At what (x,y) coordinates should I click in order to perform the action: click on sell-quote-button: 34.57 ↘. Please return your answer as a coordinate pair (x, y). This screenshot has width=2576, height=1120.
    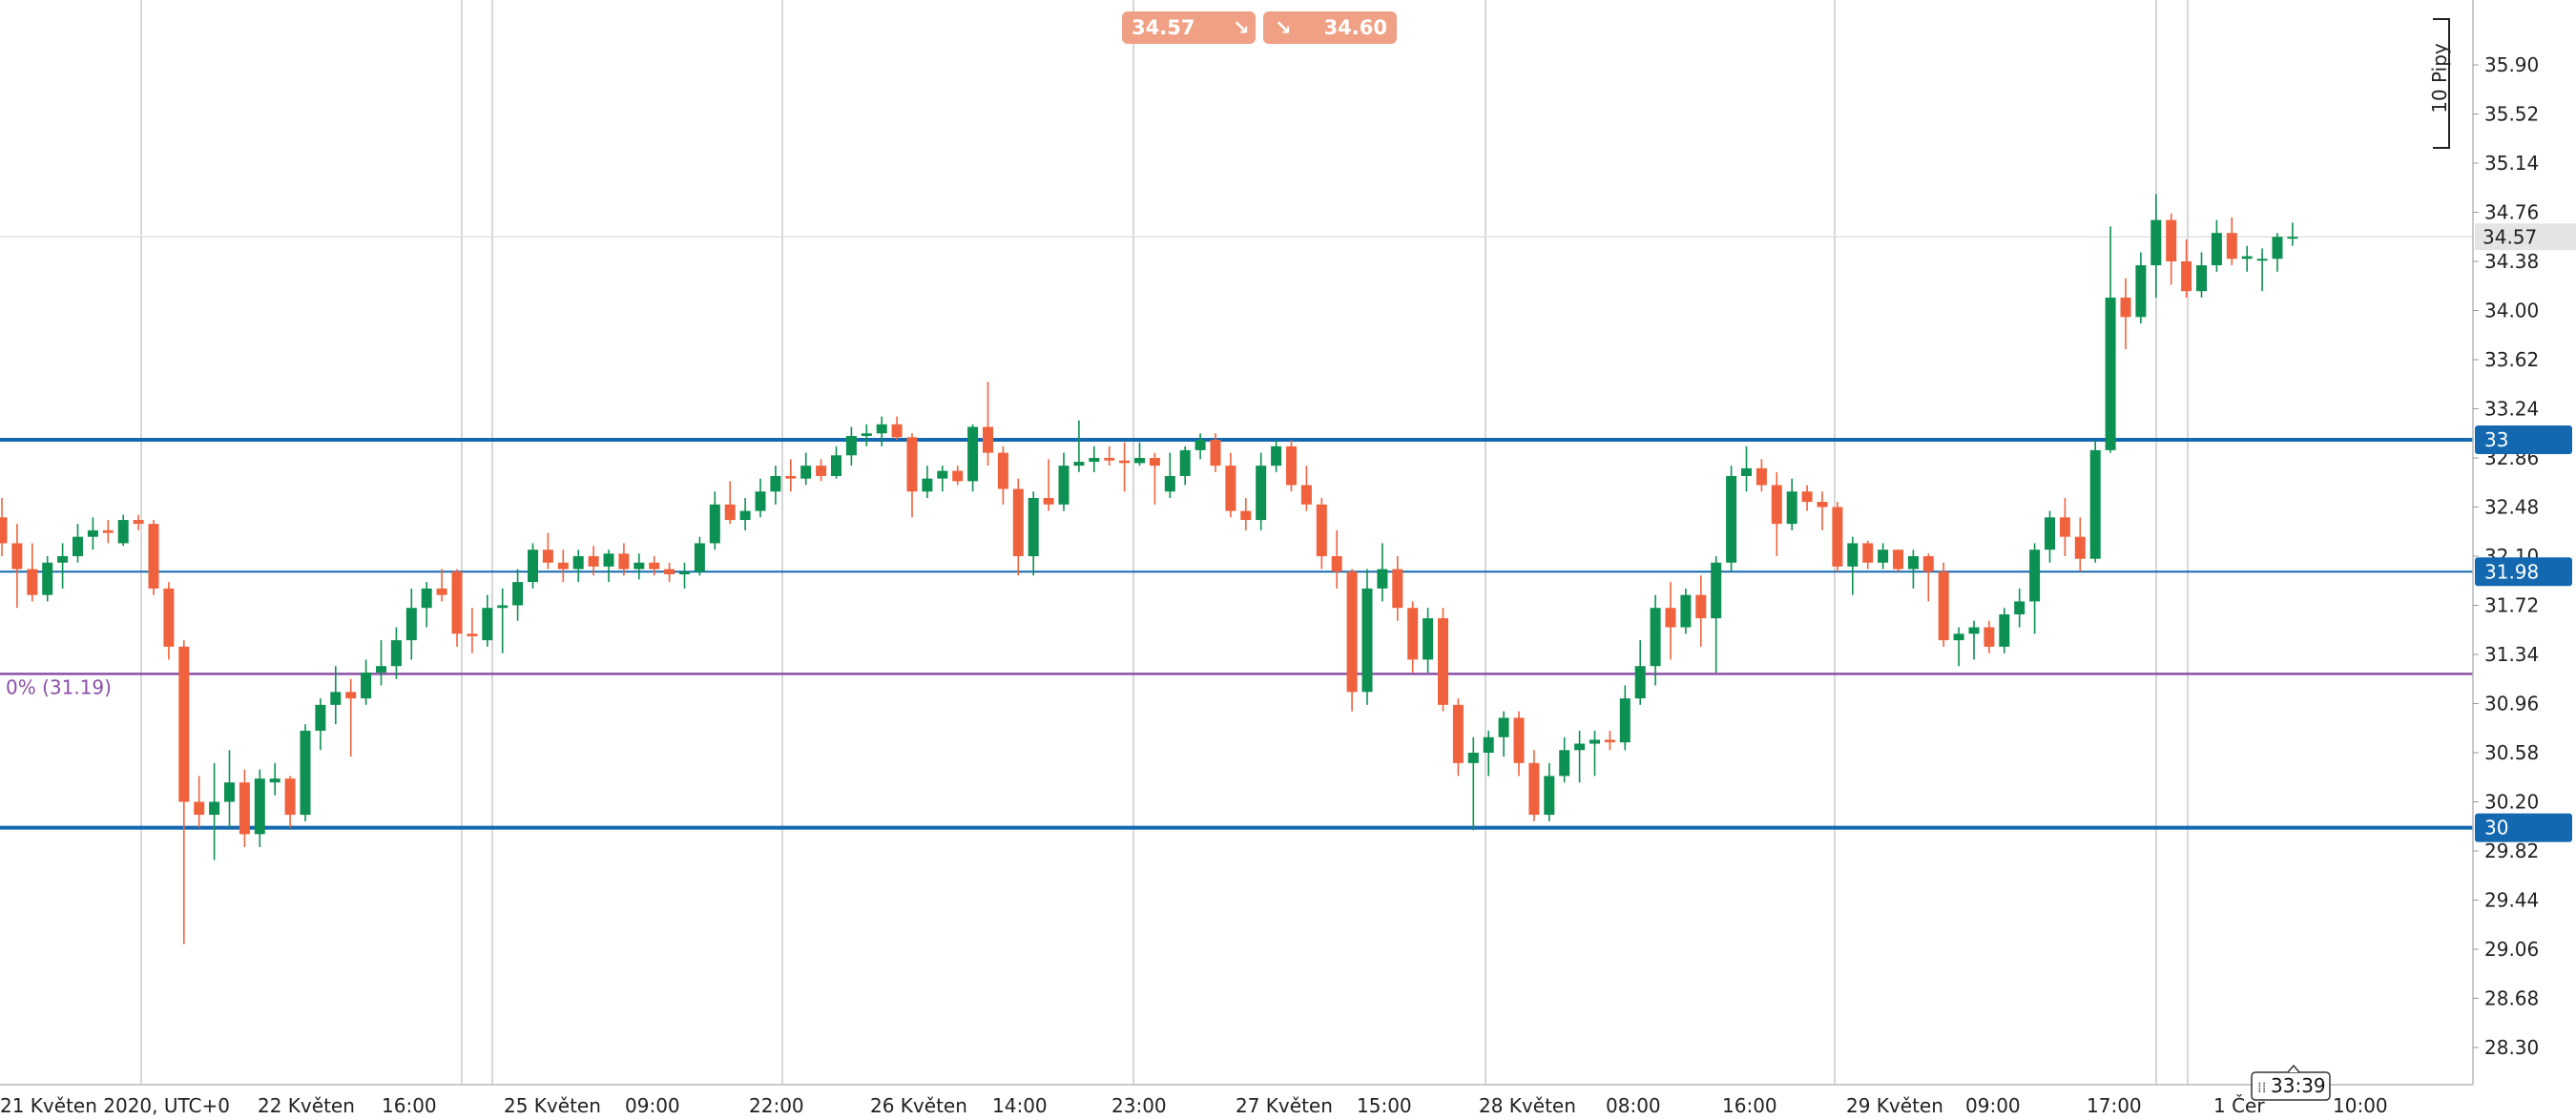
    Looking at the image, I should click on (1189, 27).